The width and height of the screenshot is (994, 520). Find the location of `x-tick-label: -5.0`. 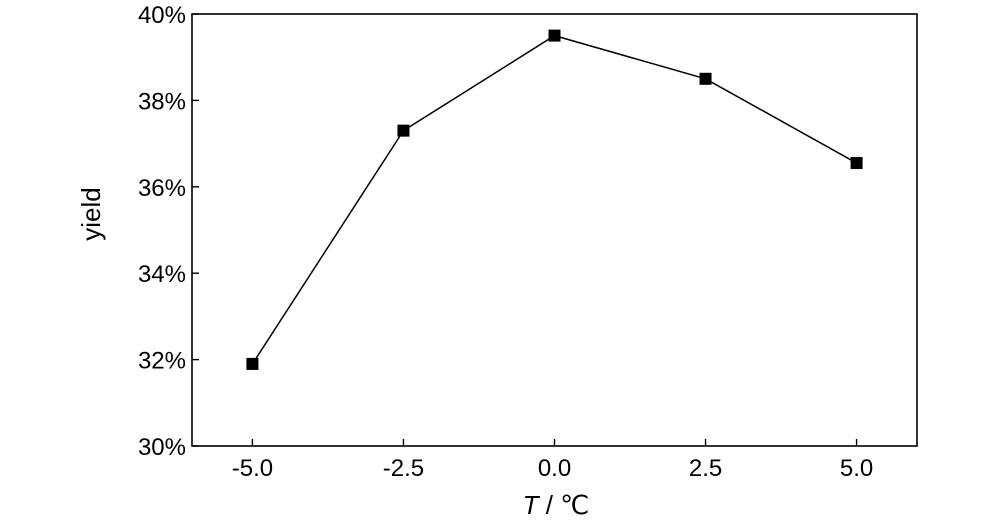

x-tick-label: -5.0 is located at coordinates (252, 468).